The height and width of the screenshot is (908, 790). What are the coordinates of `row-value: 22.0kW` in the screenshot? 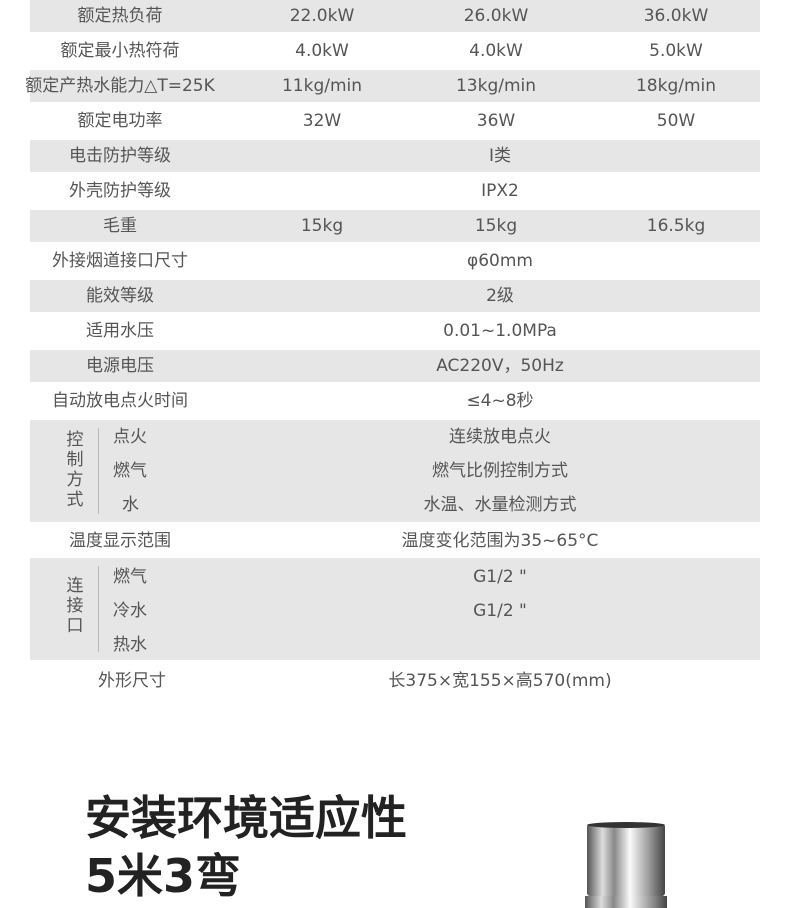 It's located at (322, 16).